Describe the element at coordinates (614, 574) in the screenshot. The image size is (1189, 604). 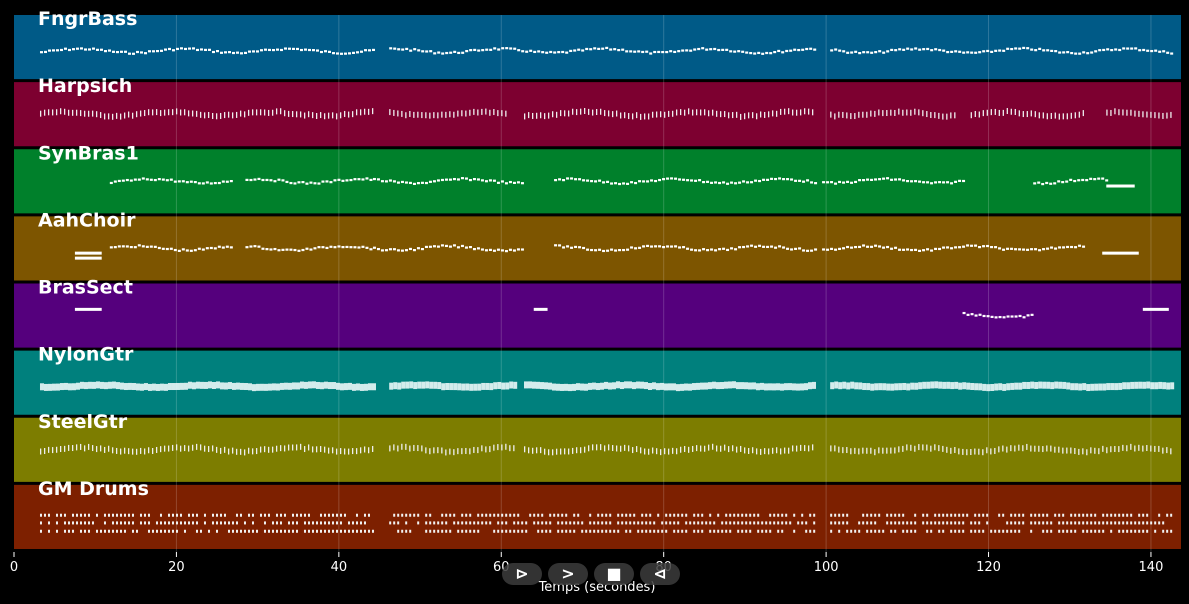
I see `stop-button: ■` at that location.